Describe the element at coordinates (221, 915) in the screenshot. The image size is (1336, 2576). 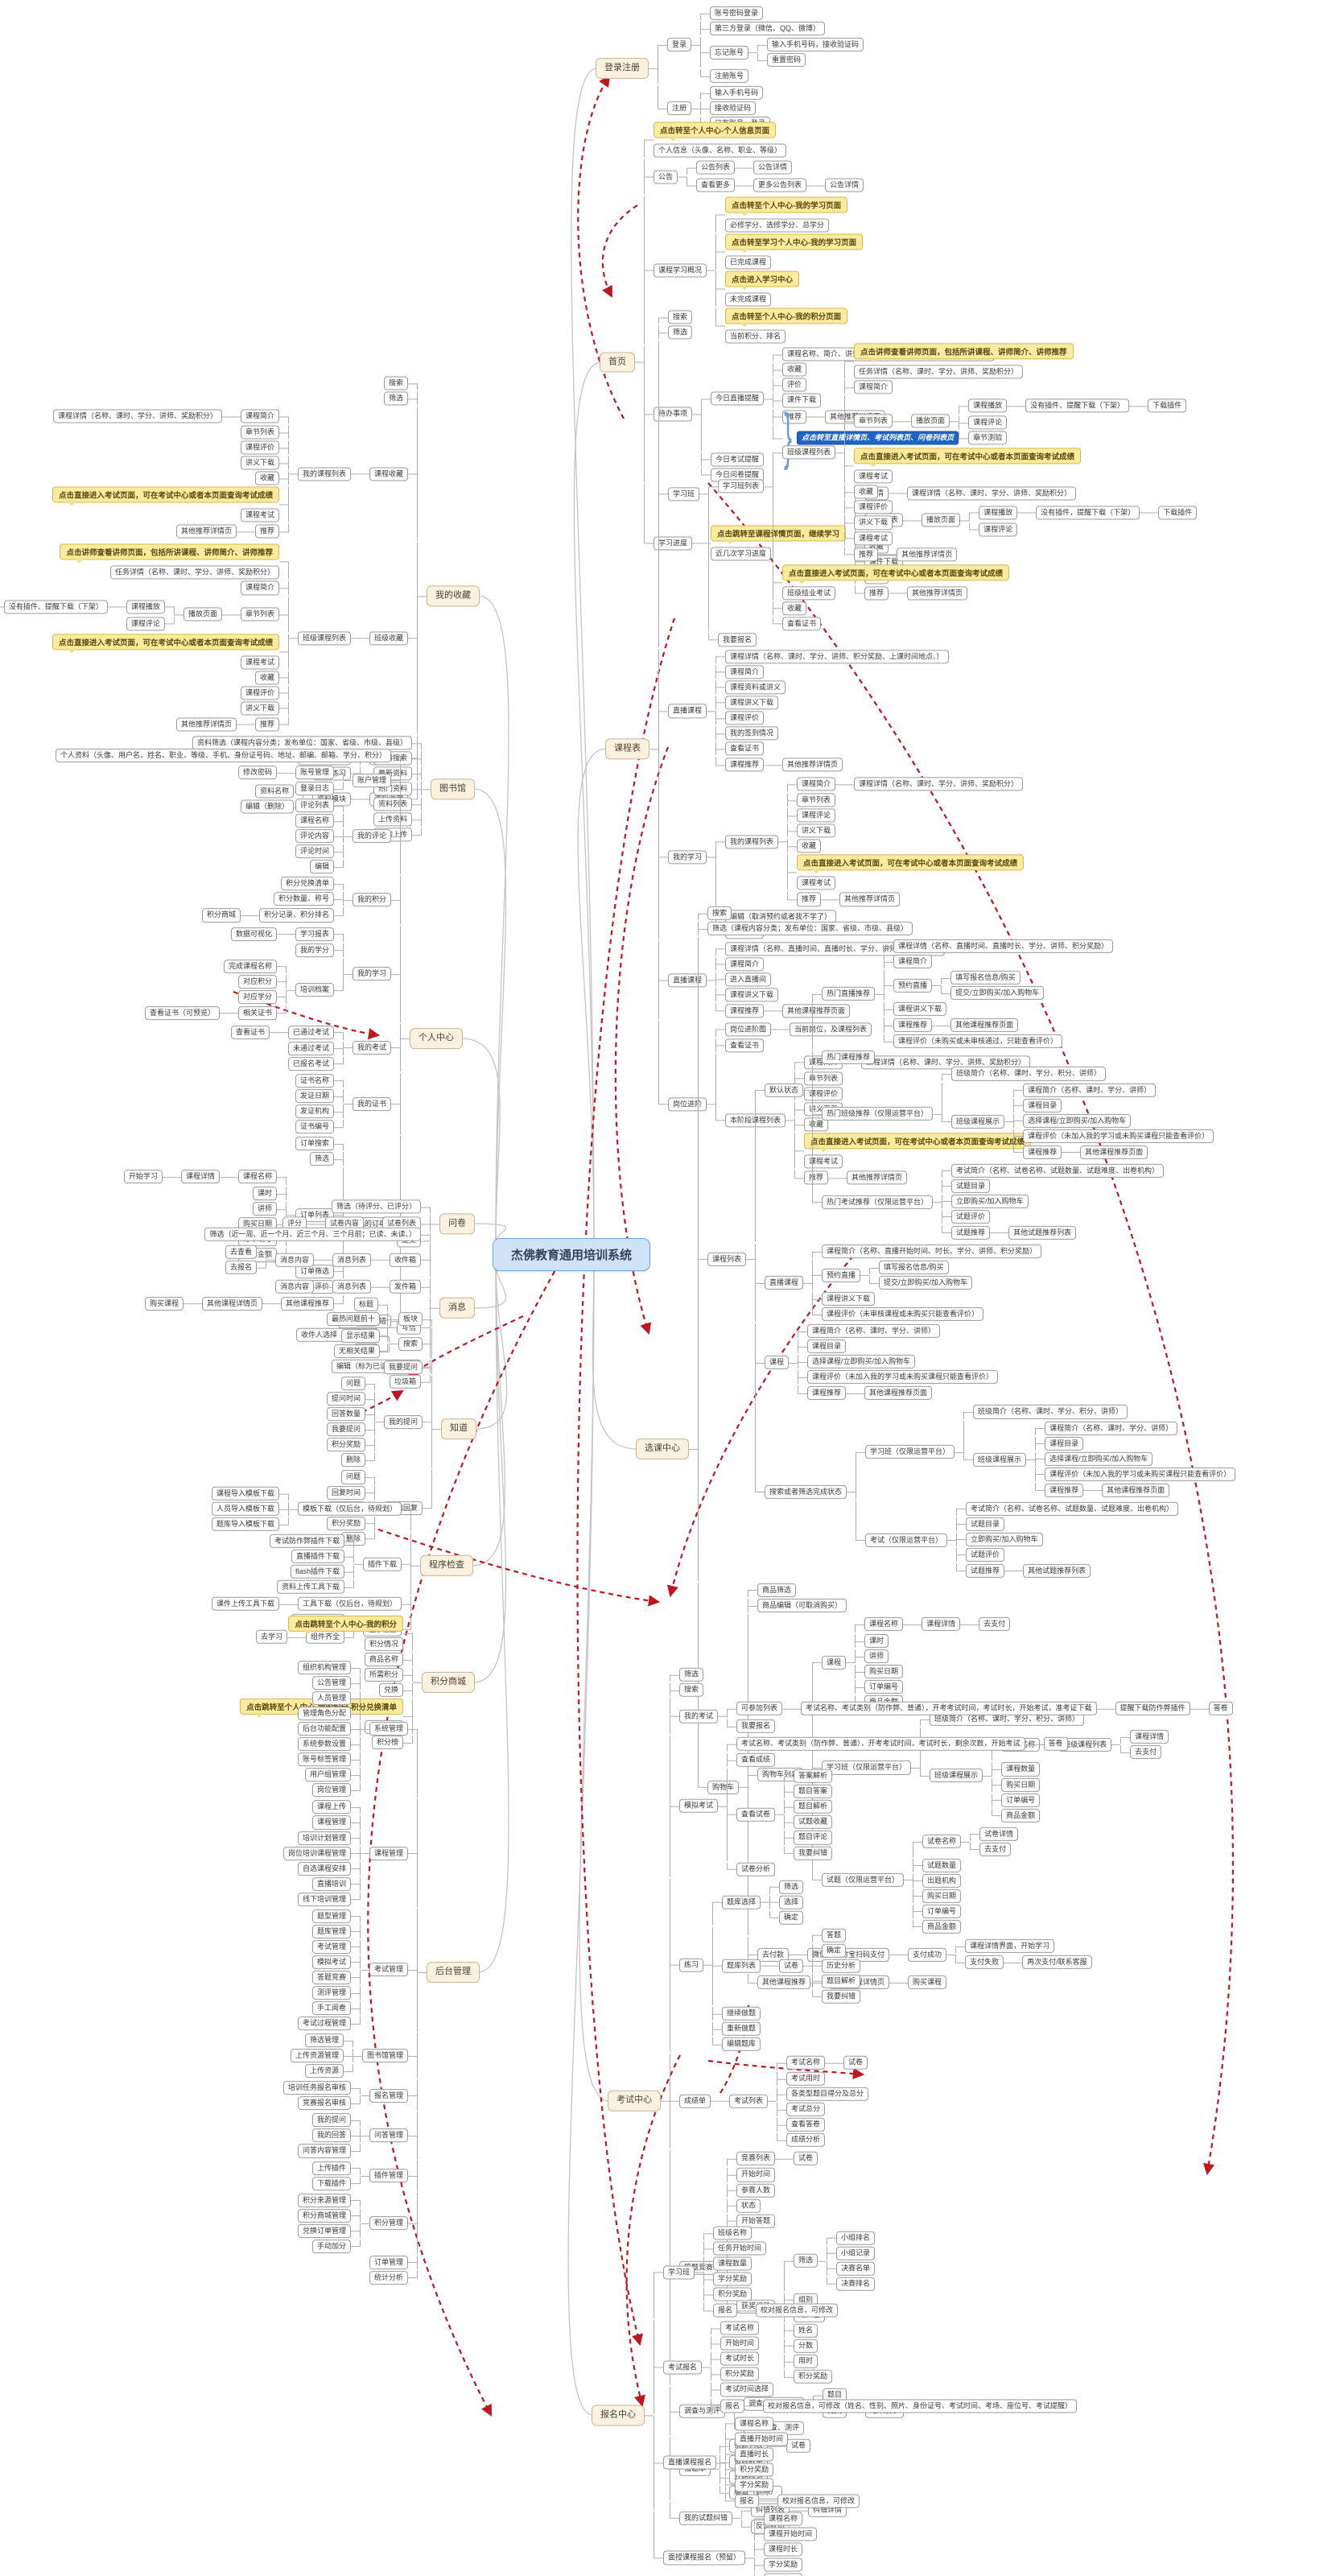
I see `mindmap-node: 积分商城` at that location.